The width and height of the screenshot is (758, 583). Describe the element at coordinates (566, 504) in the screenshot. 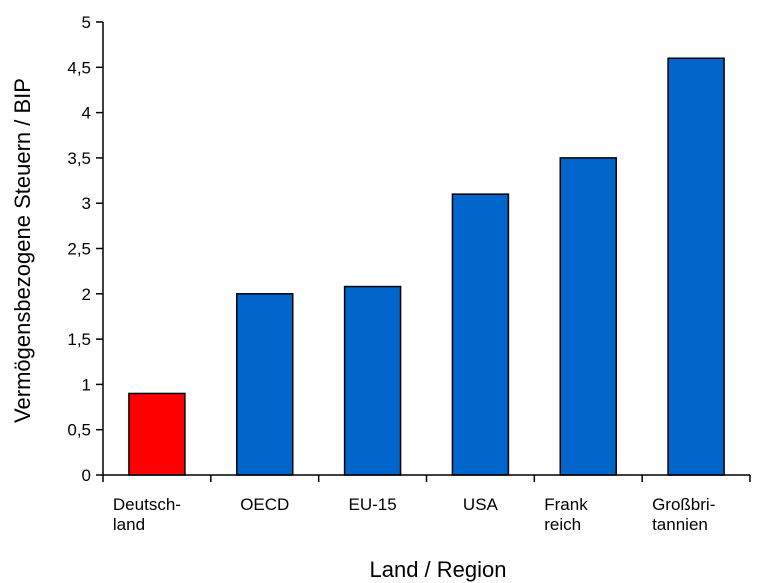

I see `x-category-label-line: Frank` at that location.